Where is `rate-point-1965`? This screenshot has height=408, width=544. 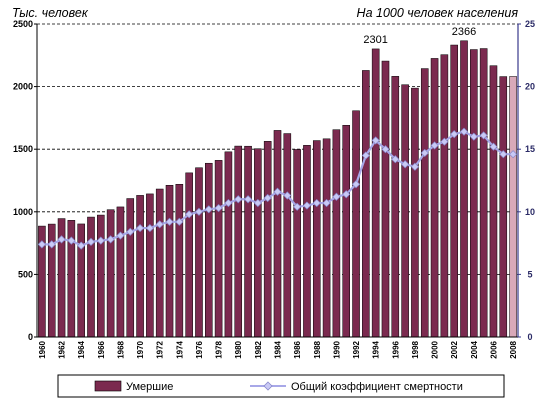 rate-point-1965 is located at coordinates (91, 241).